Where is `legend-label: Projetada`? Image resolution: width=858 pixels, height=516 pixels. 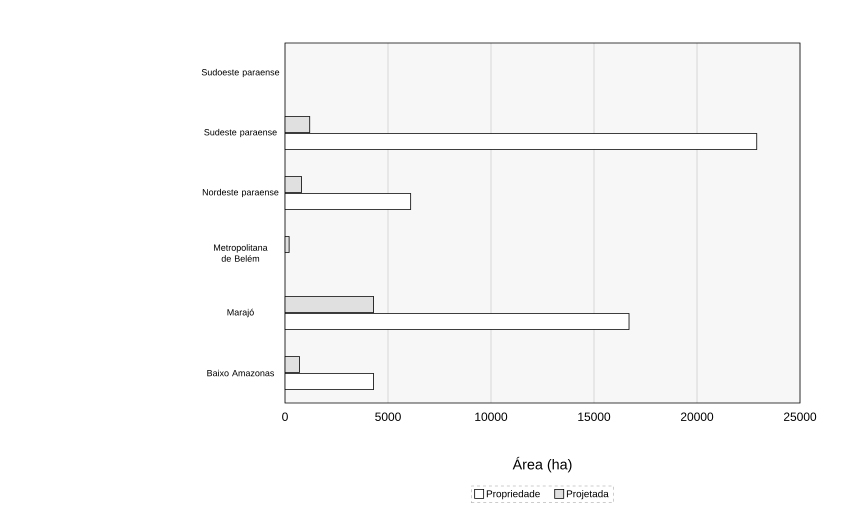
legend-label: Projetada is located at coordinates (587, 495).